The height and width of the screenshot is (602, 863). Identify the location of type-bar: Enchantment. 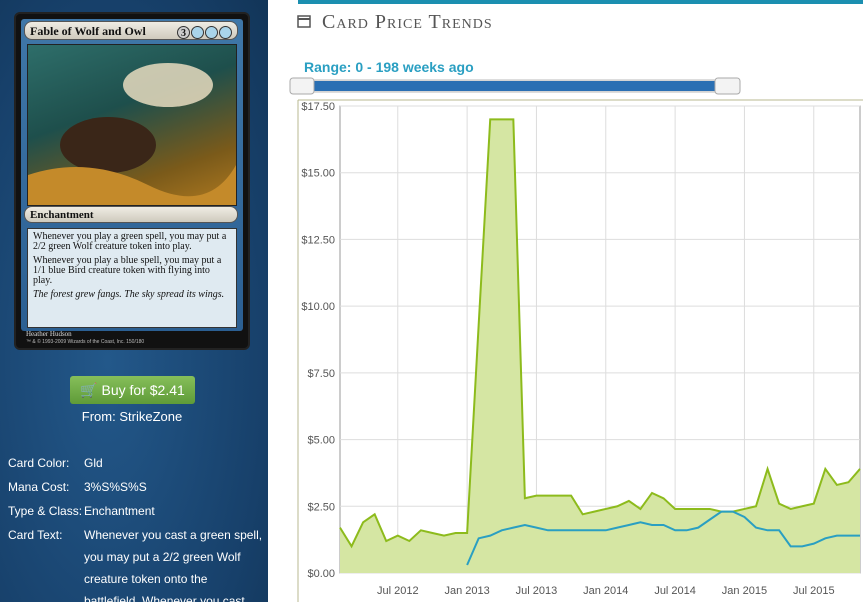
(131, 214).